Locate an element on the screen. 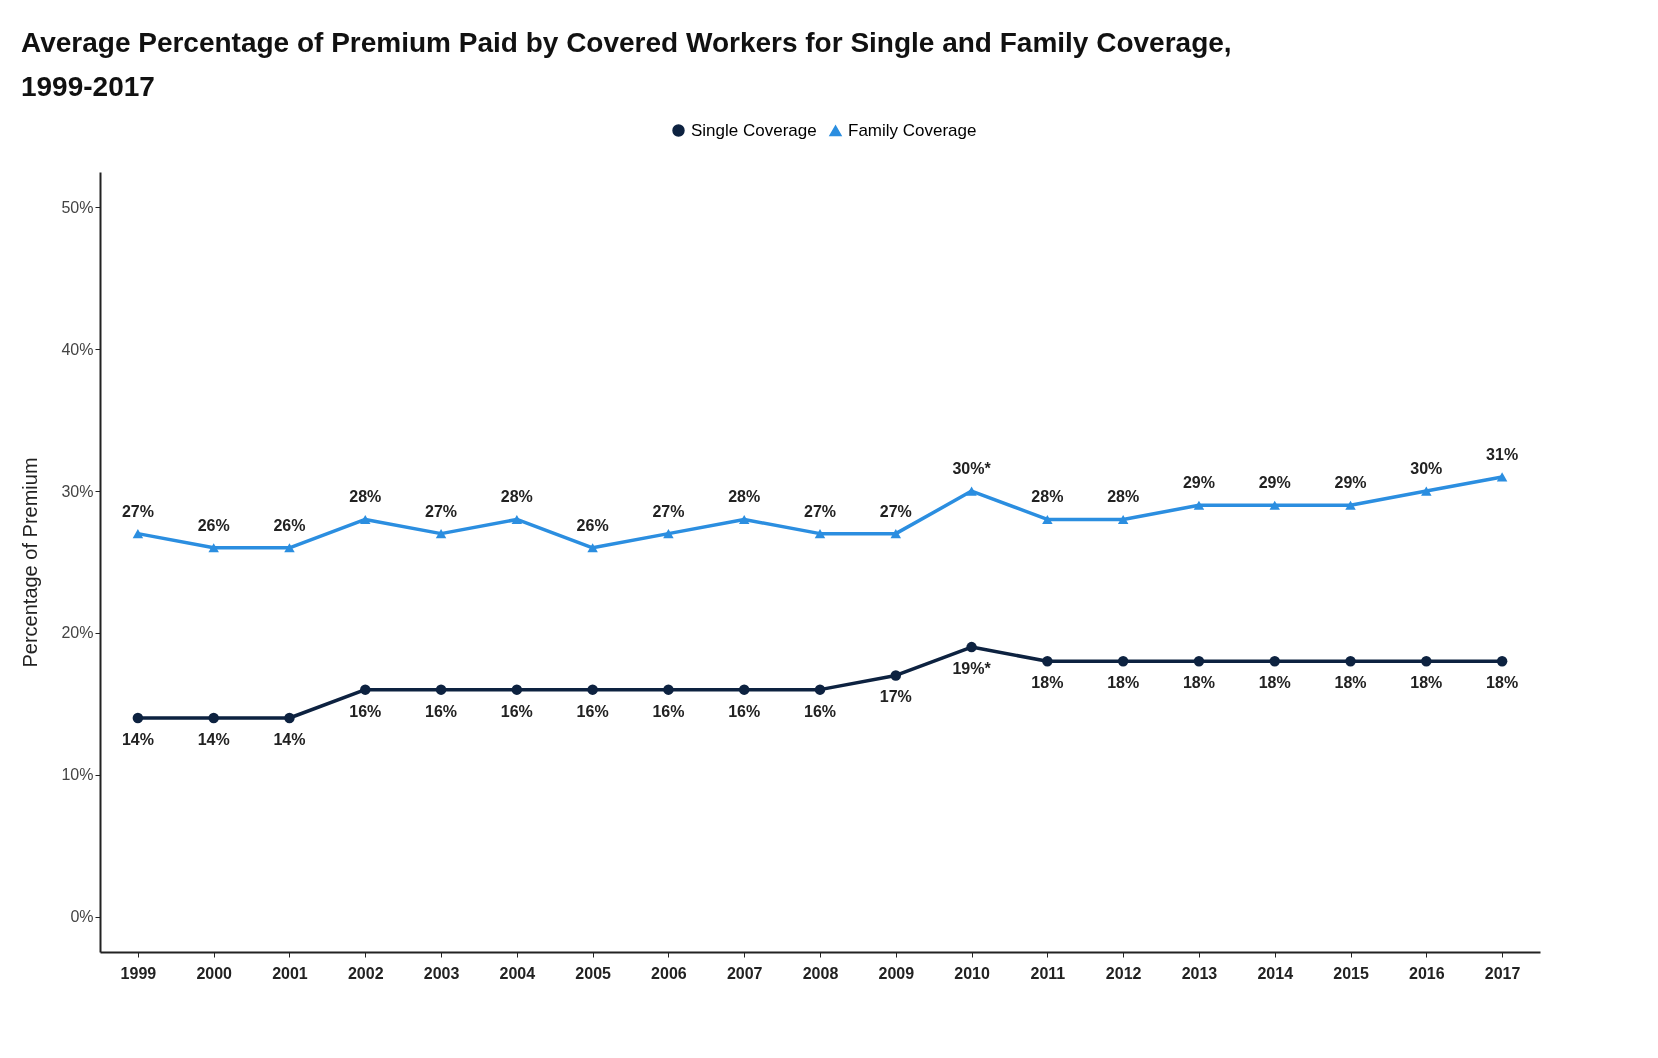 This screenshot has width=1658, height=1058. y-tick-label: 40% is located at coordinates (77, 349).